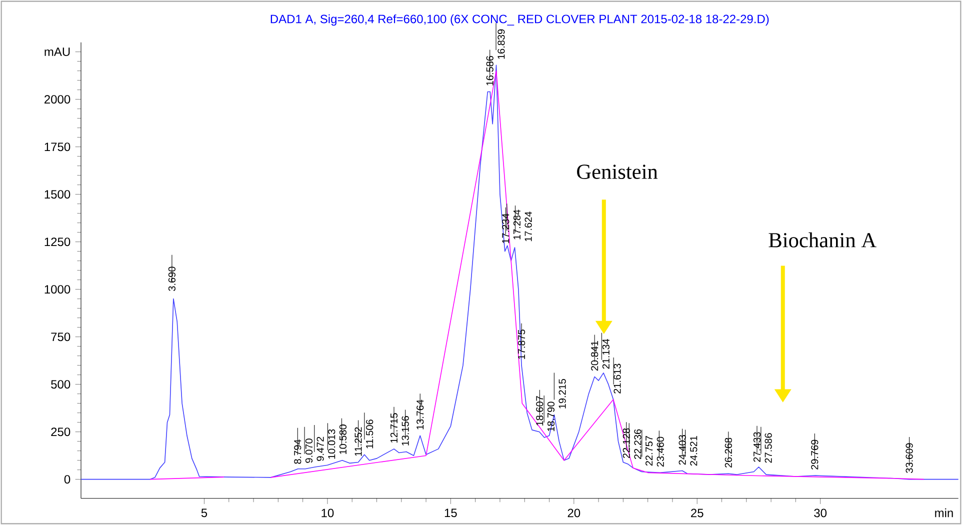 The width and height of the screenshot is (962, 525). I want to click on annotation: 26.268, so click(728, 453).